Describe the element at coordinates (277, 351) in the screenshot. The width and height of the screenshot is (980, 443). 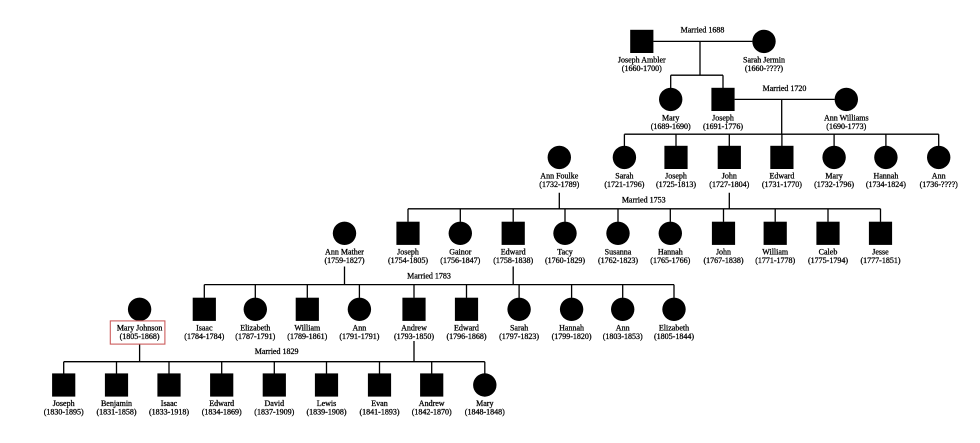
I see `svg-text: Married 1829` at that location.